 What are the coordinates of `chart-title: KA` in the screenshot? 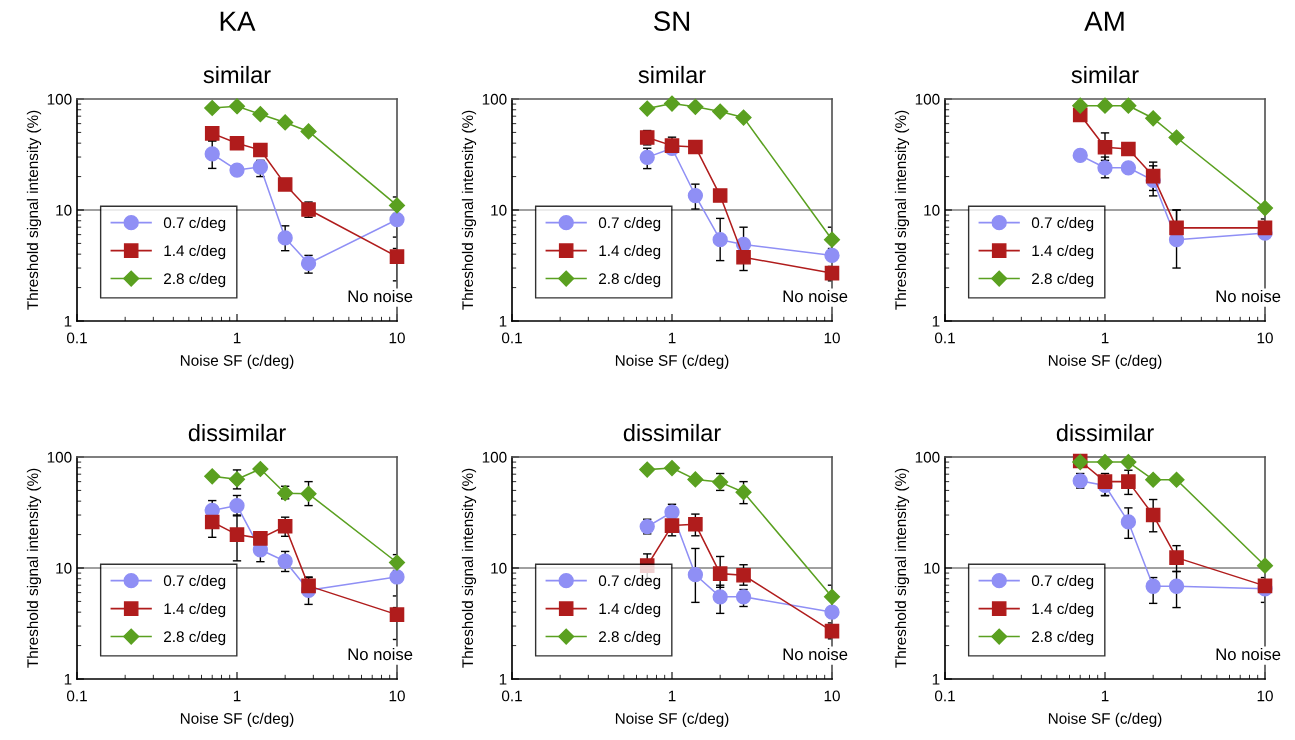 It's located at (238, 21).